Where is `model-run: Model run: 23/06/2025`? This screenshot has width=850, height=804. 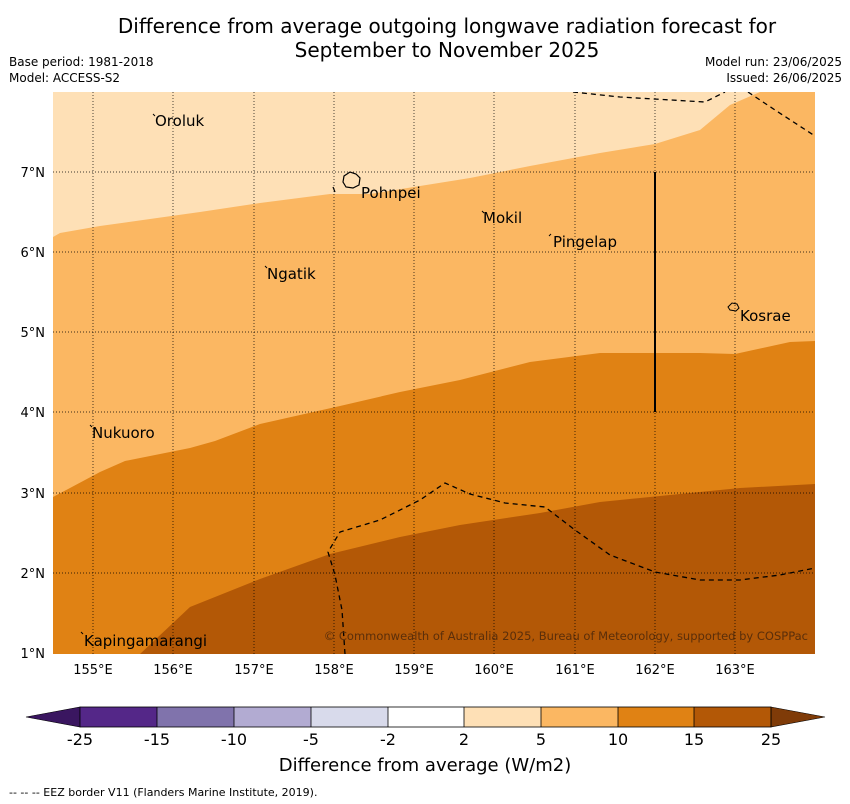
model-run: Model run: 23/06/2025 is located at coordinates (773, 62).